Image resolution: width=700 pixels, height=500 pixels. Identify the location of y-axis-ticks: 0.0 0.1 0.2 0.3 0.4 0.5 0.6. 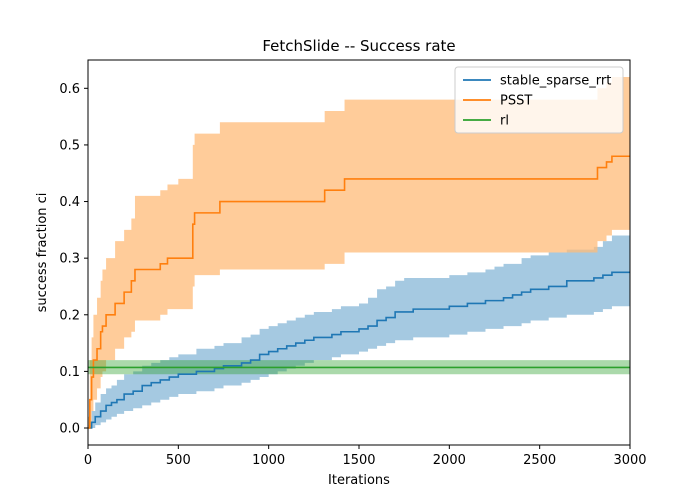
(73, 259).